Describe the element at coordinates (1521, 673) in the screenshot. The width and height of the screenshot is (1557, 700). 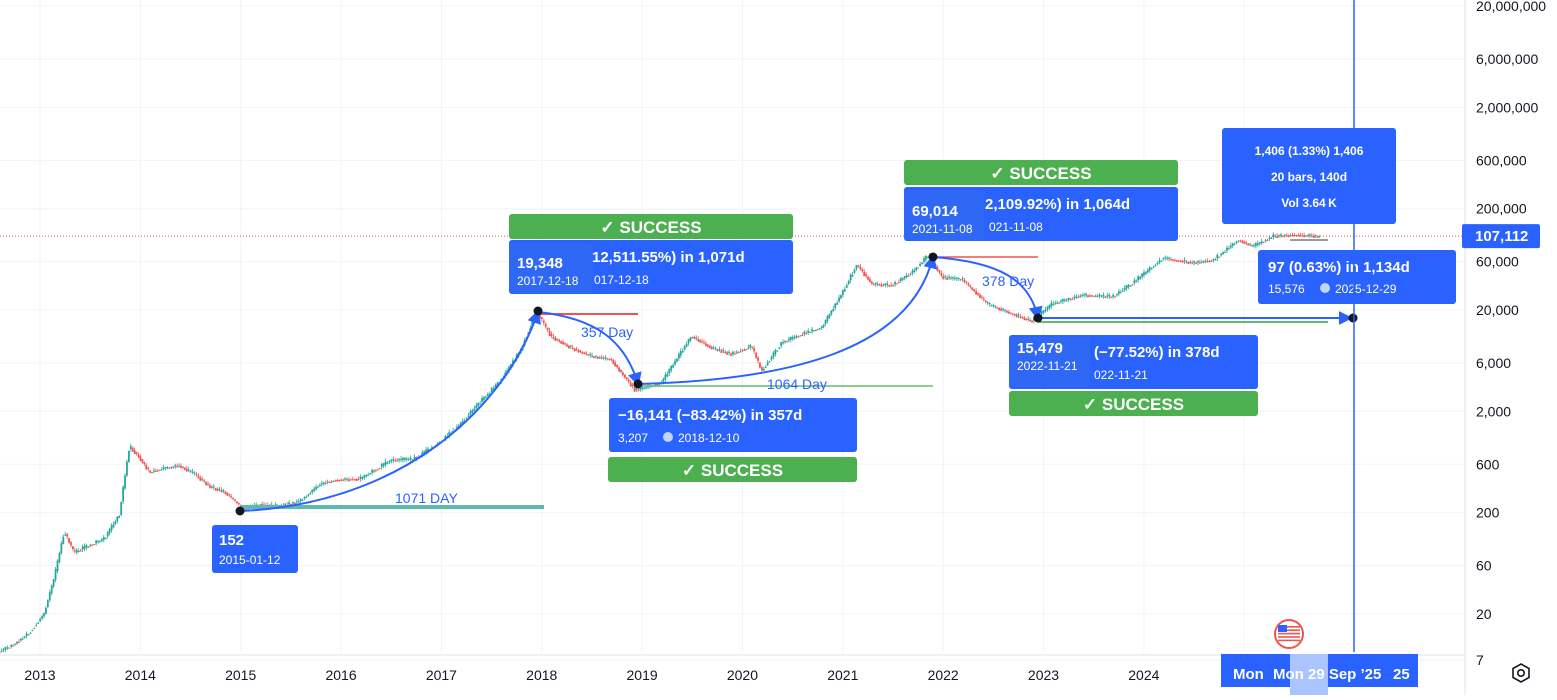
I see `settings-icon` at that location.